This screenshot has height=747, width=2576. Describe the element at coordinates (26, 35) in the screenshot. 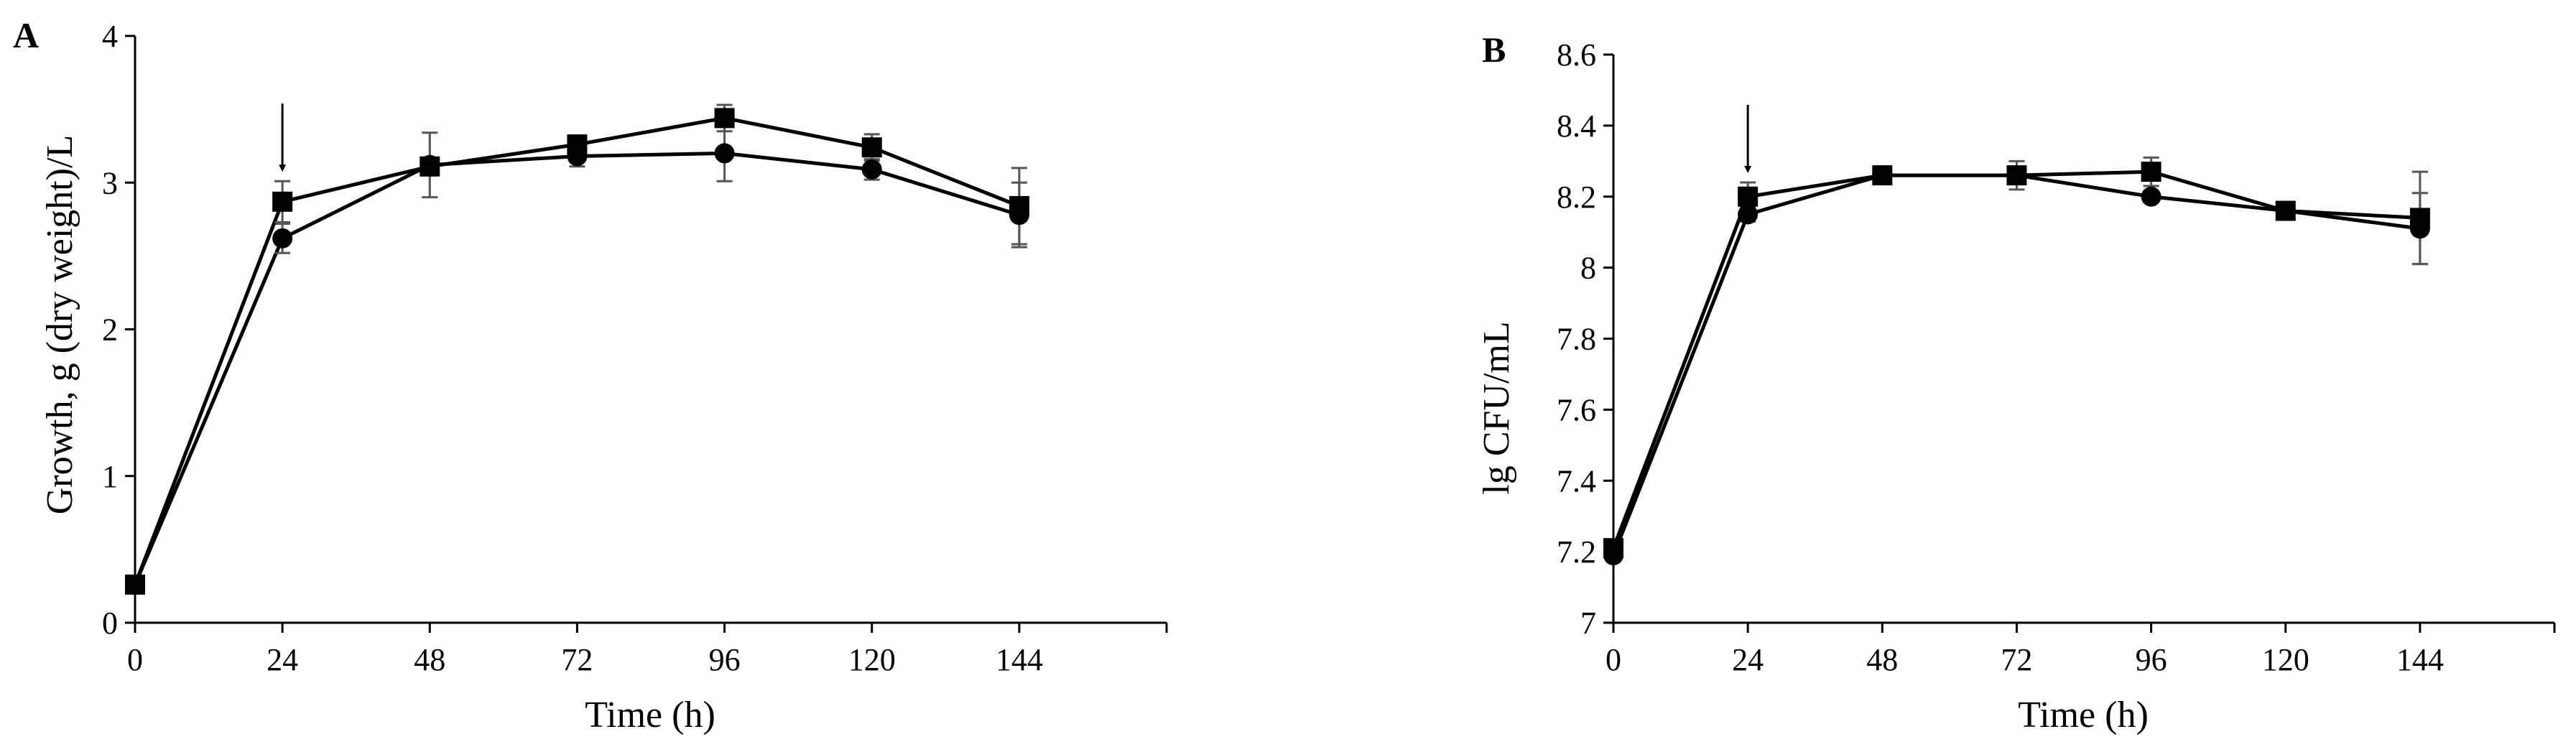

I see `panel-label-a: A` at that location.